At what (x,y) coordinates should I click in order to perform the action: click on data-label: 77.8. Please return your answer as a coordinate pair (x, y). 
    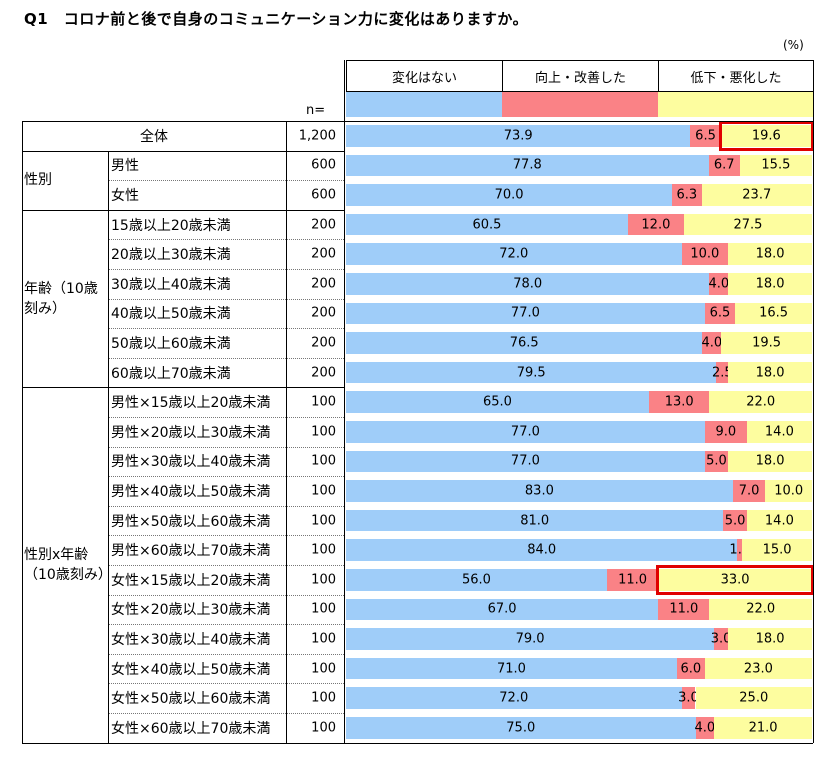
    Looking at the image, I should click on (527, 165).